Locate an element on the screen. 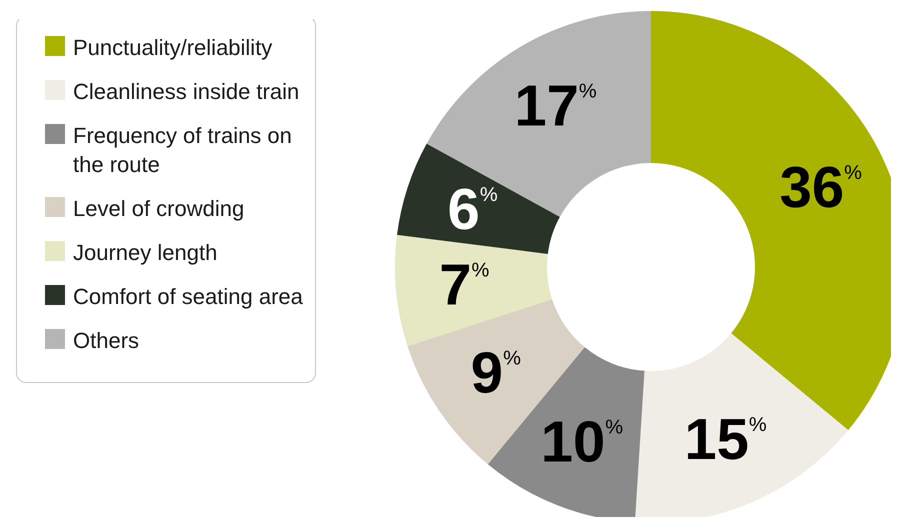 The image size is (899, 525). legend-label: Frequency of trains on the route is located at coordinates (183, 150).